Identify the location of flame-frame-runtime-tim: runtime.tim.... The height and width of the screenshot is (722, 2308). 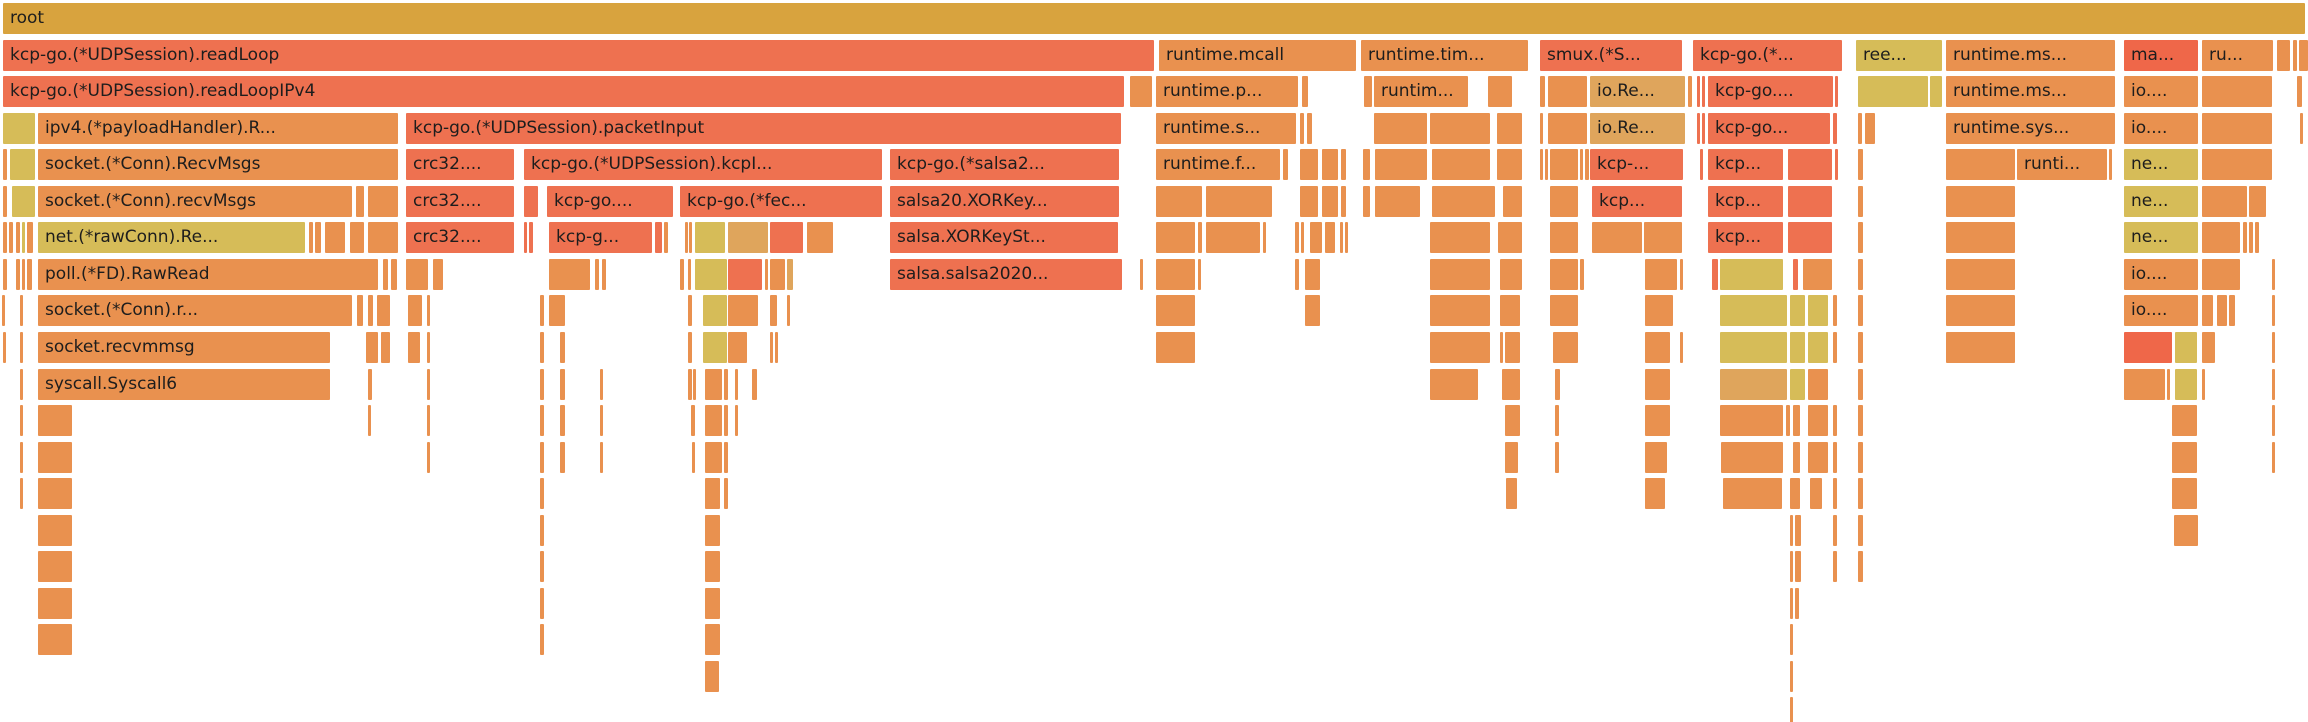
(1444, 55).